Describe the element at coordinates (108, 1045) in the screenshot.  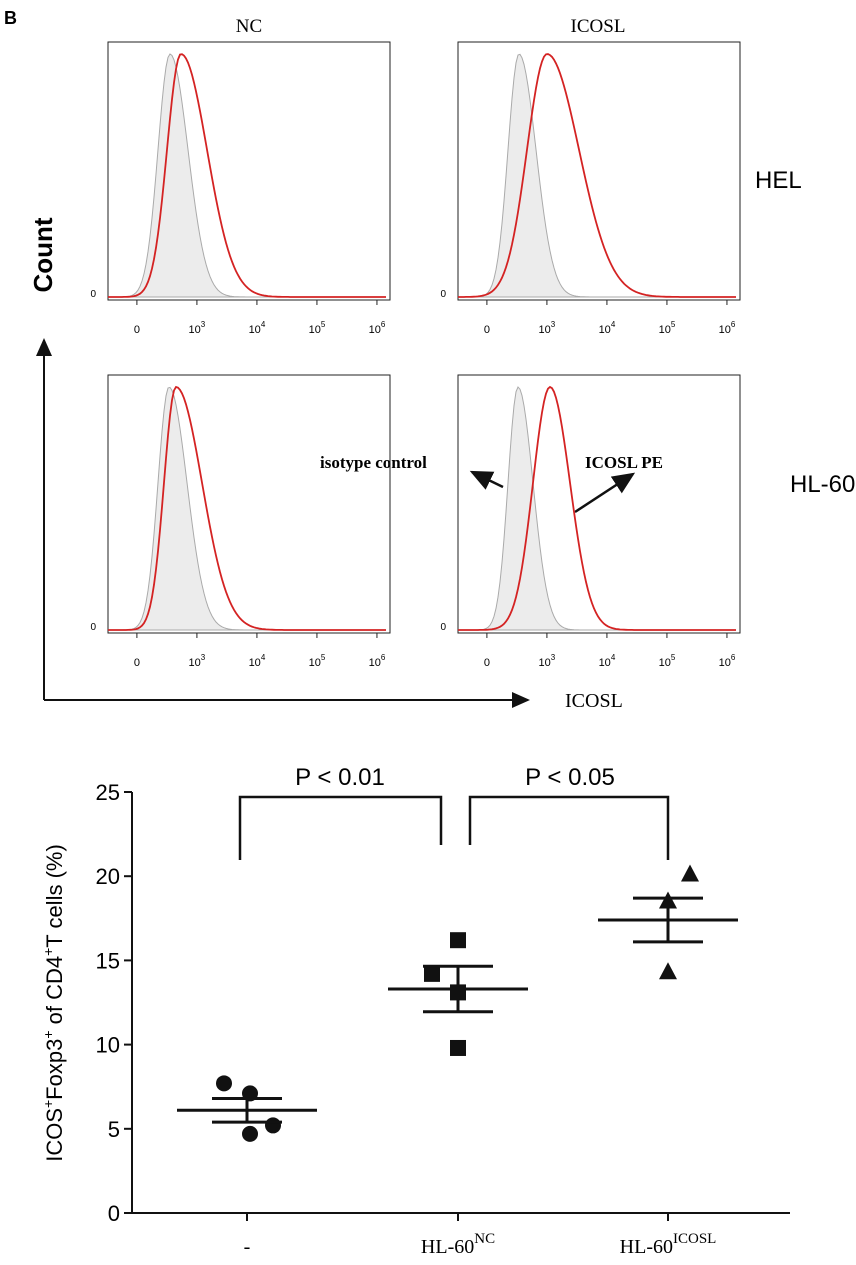
I see `y-tick-label: 10` at that location.